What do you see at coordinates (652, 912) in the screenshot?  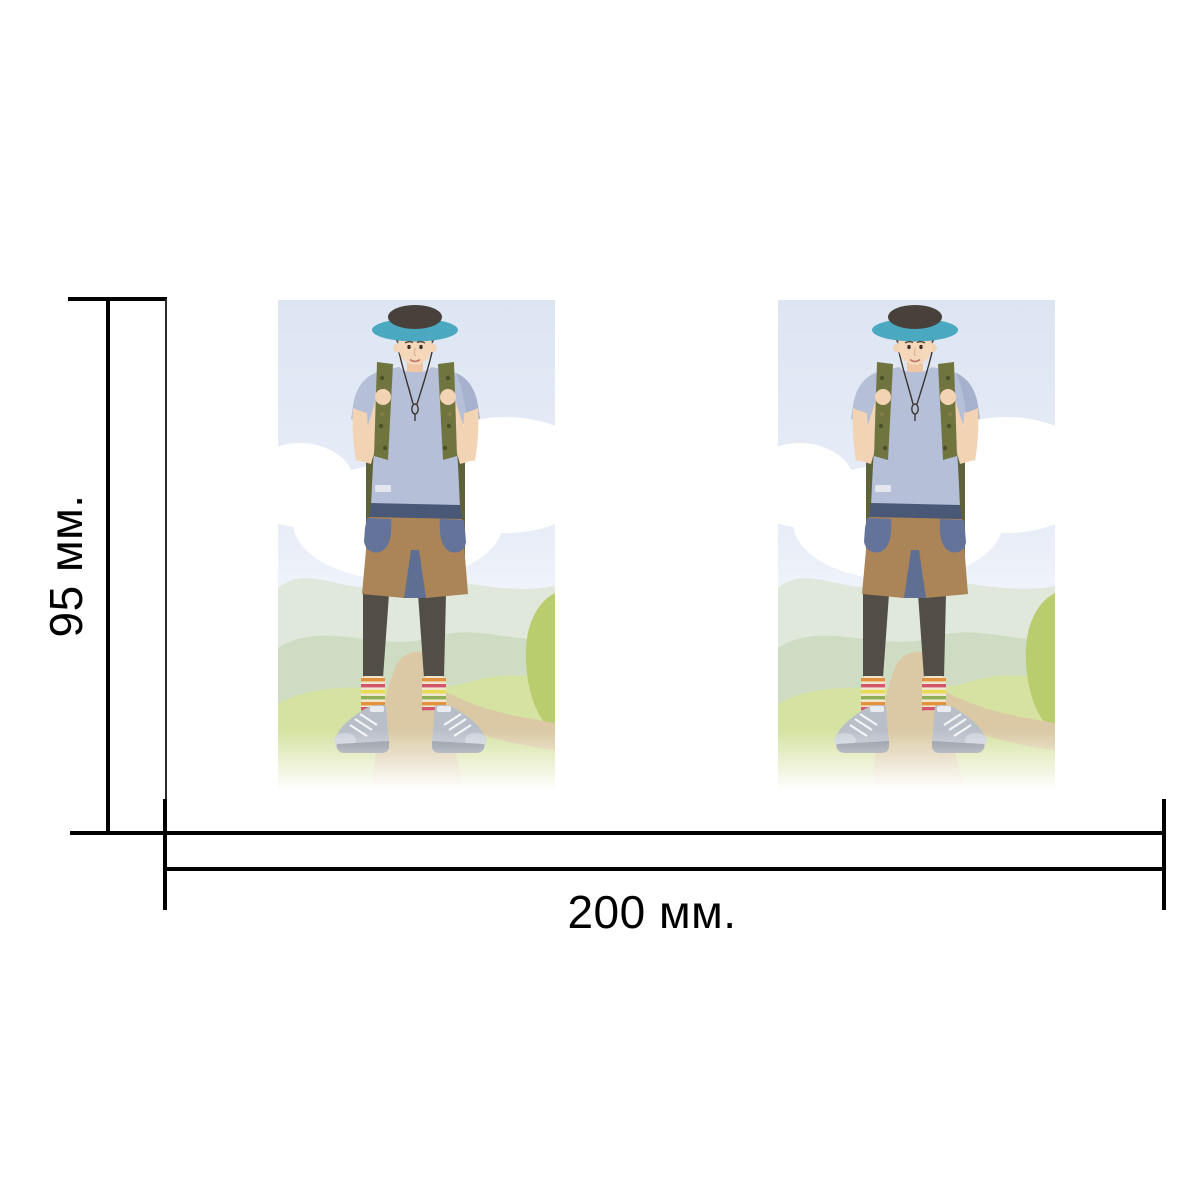 I see `width-dimension-label: 200 мм.` at bounding box center [652, 912].